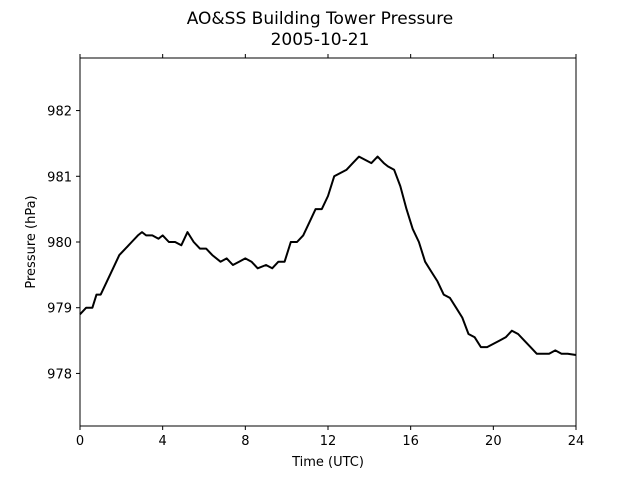  What do you see at coordinates (320, 40) in the screenshot?
I see `chart-subtitle: 2005-10-21` at bounding box center [320, 40].